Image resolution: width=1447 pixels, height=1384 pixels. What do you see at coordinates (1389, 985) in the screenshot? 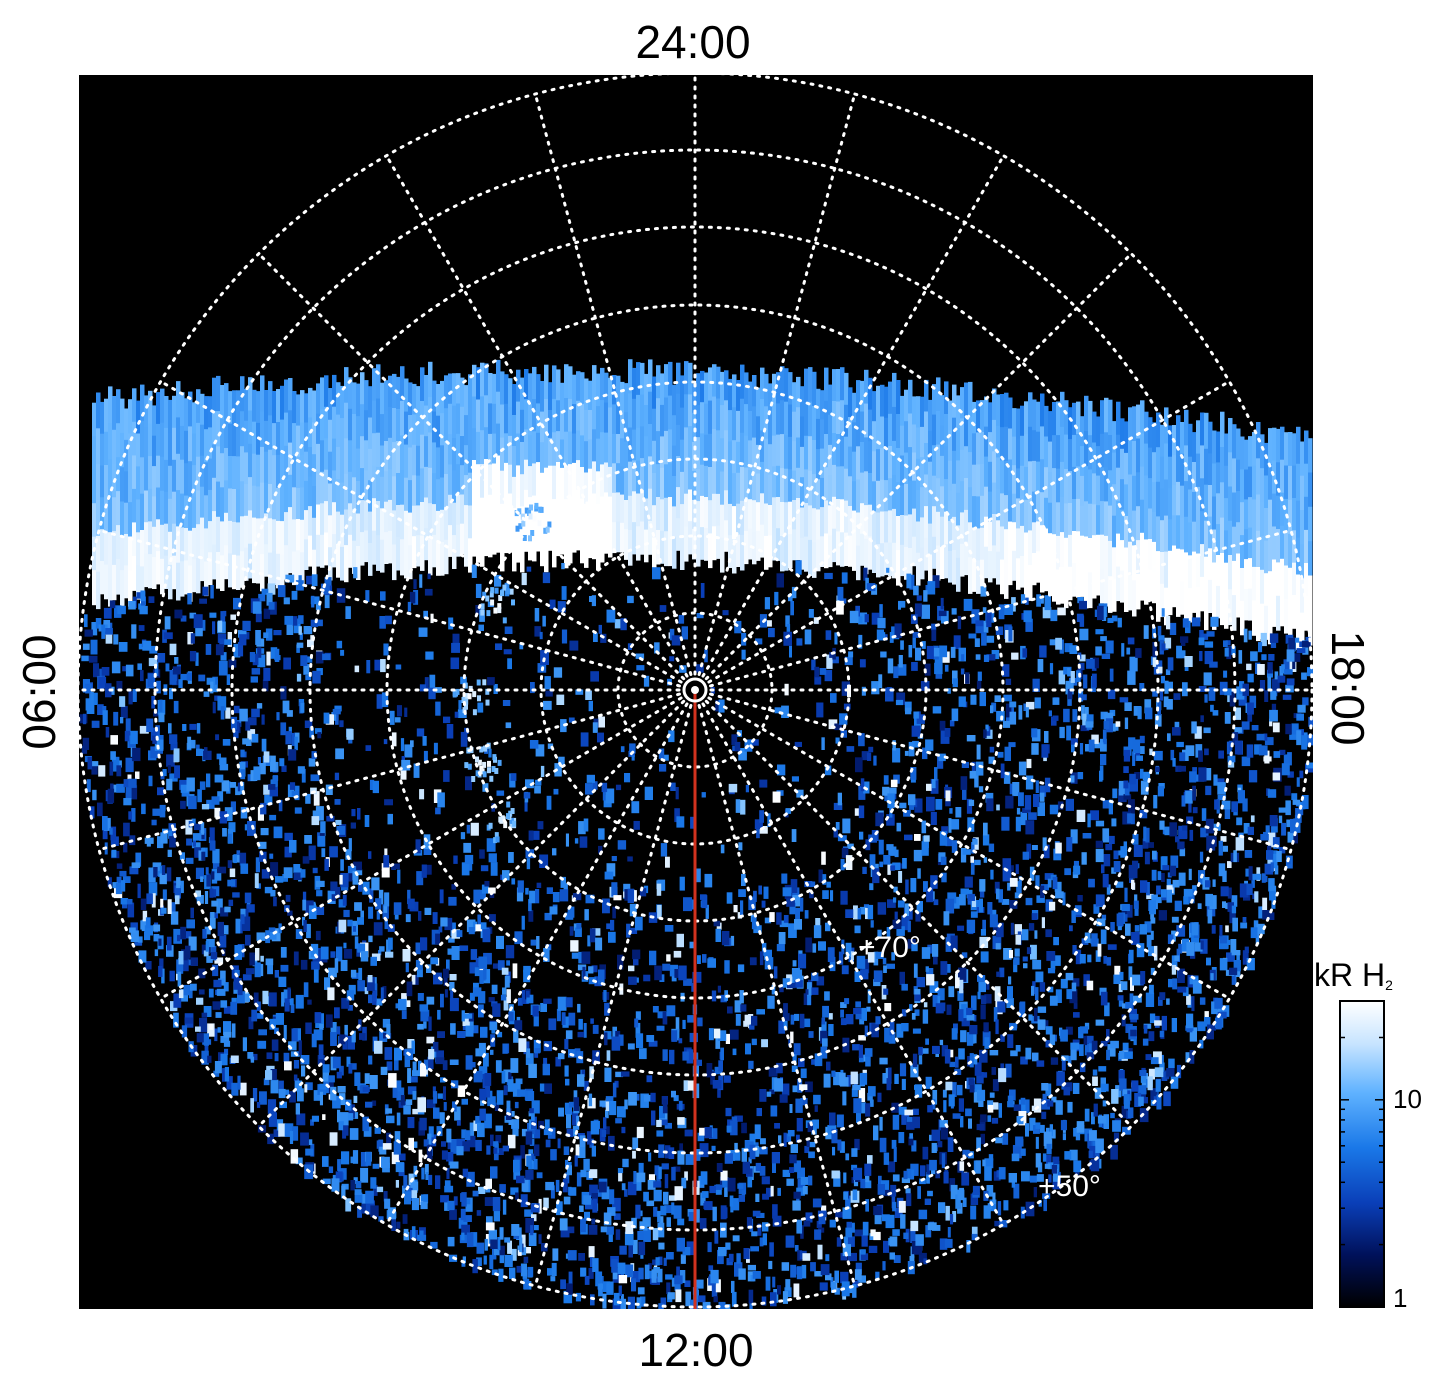
I see `colorbar-title-subscript: 2` at bounding box center [1389, 985].